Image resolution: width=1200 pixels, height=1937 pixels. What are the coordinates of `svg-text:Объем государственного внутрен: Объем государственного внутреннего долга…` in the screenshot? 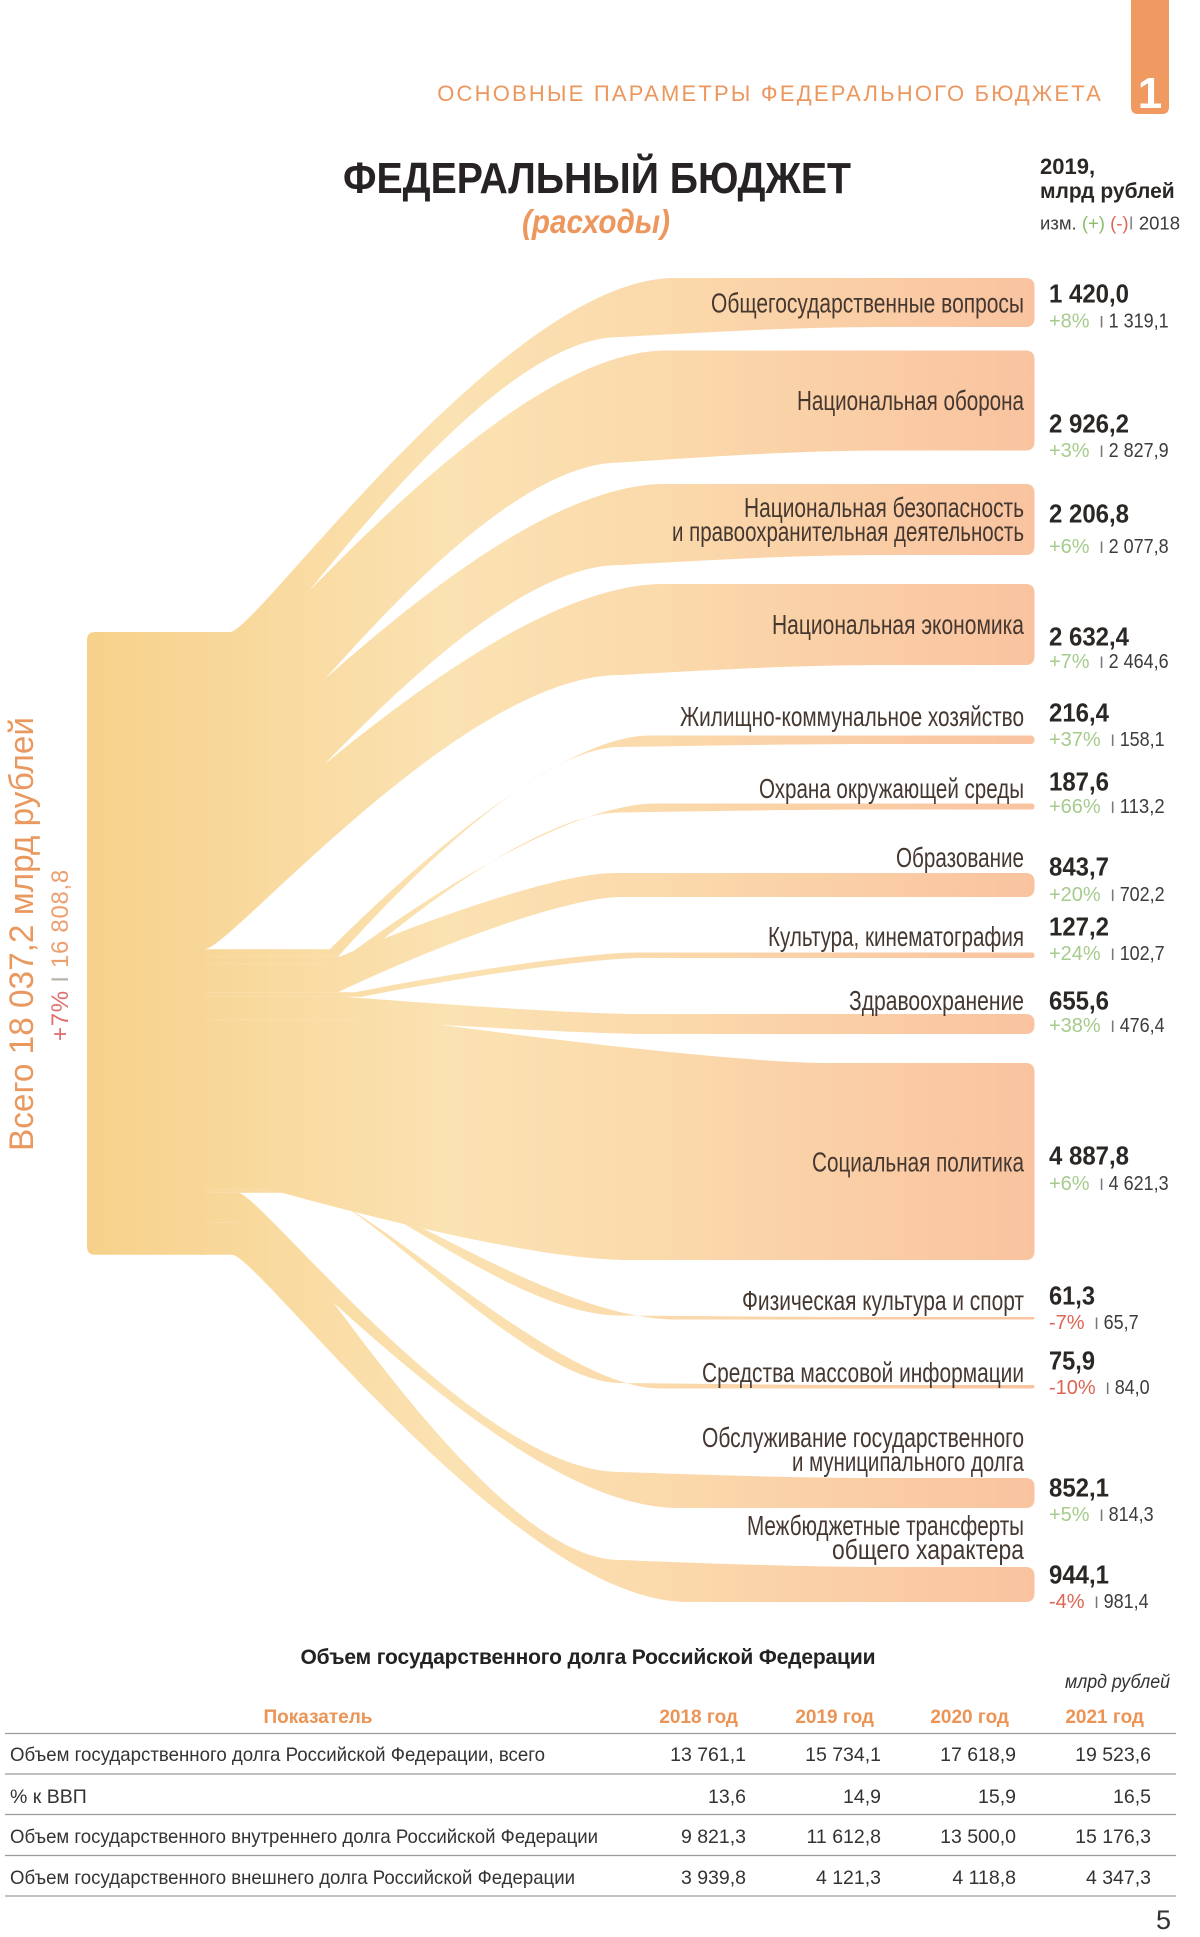 It's located at (304, 1837).